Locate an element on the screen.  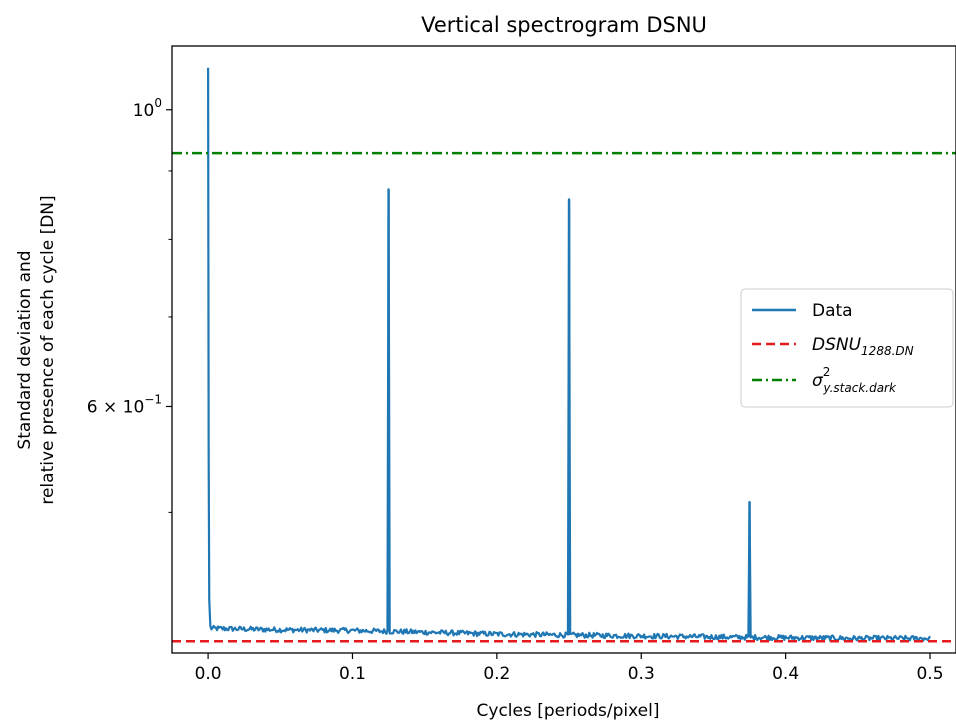
legend-label-sigma: σ2 y.stack.dark is located at coordinates (854, 380).